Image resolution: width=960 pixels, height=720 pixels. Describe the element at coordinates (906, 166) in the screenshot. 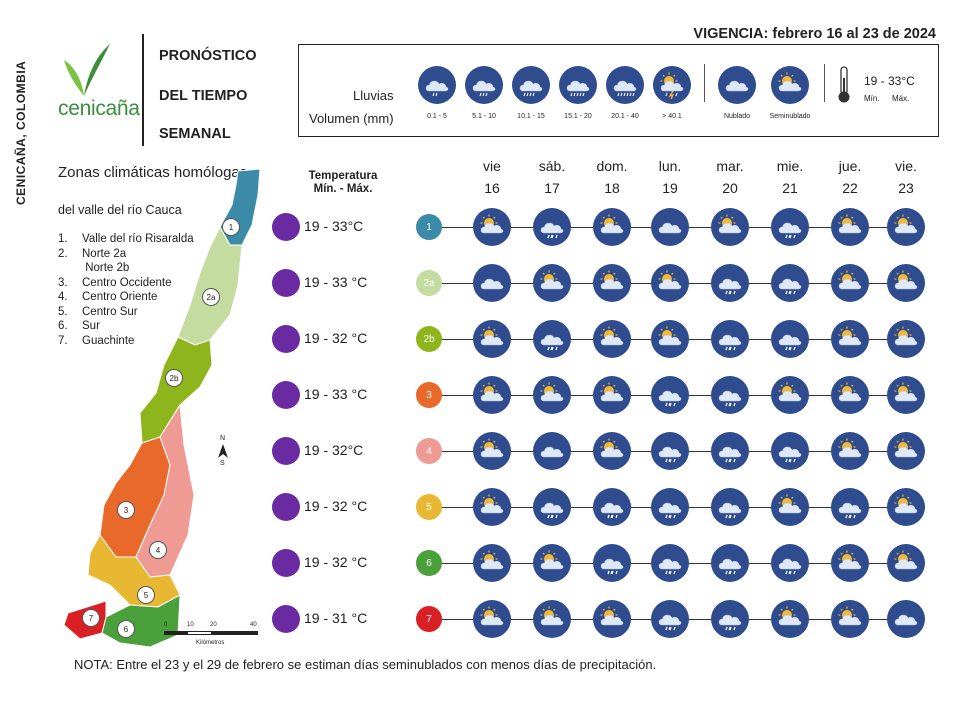

I see `day-name: vie.` at that location.